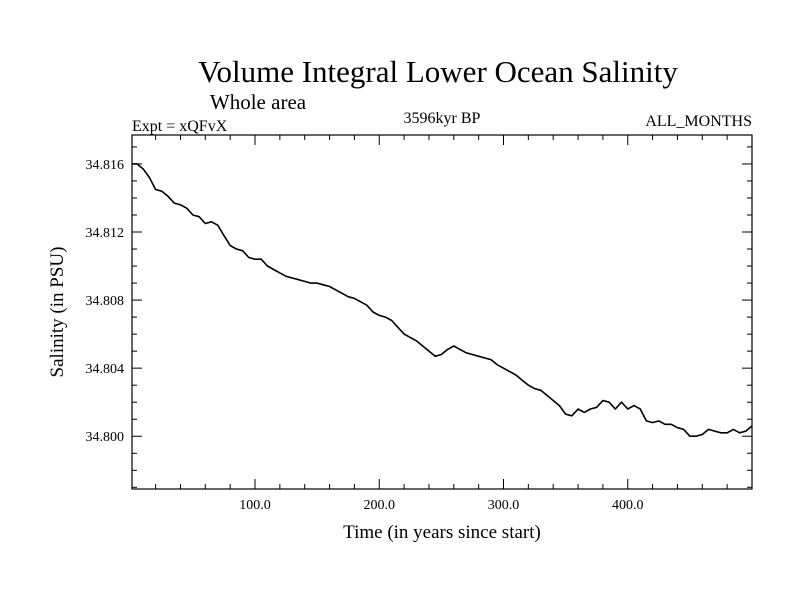 The image size is (800, 600). Describe the element at coordinates (105, 233) in the screenshot. I see `y-tick-label: 34.812` at that location.